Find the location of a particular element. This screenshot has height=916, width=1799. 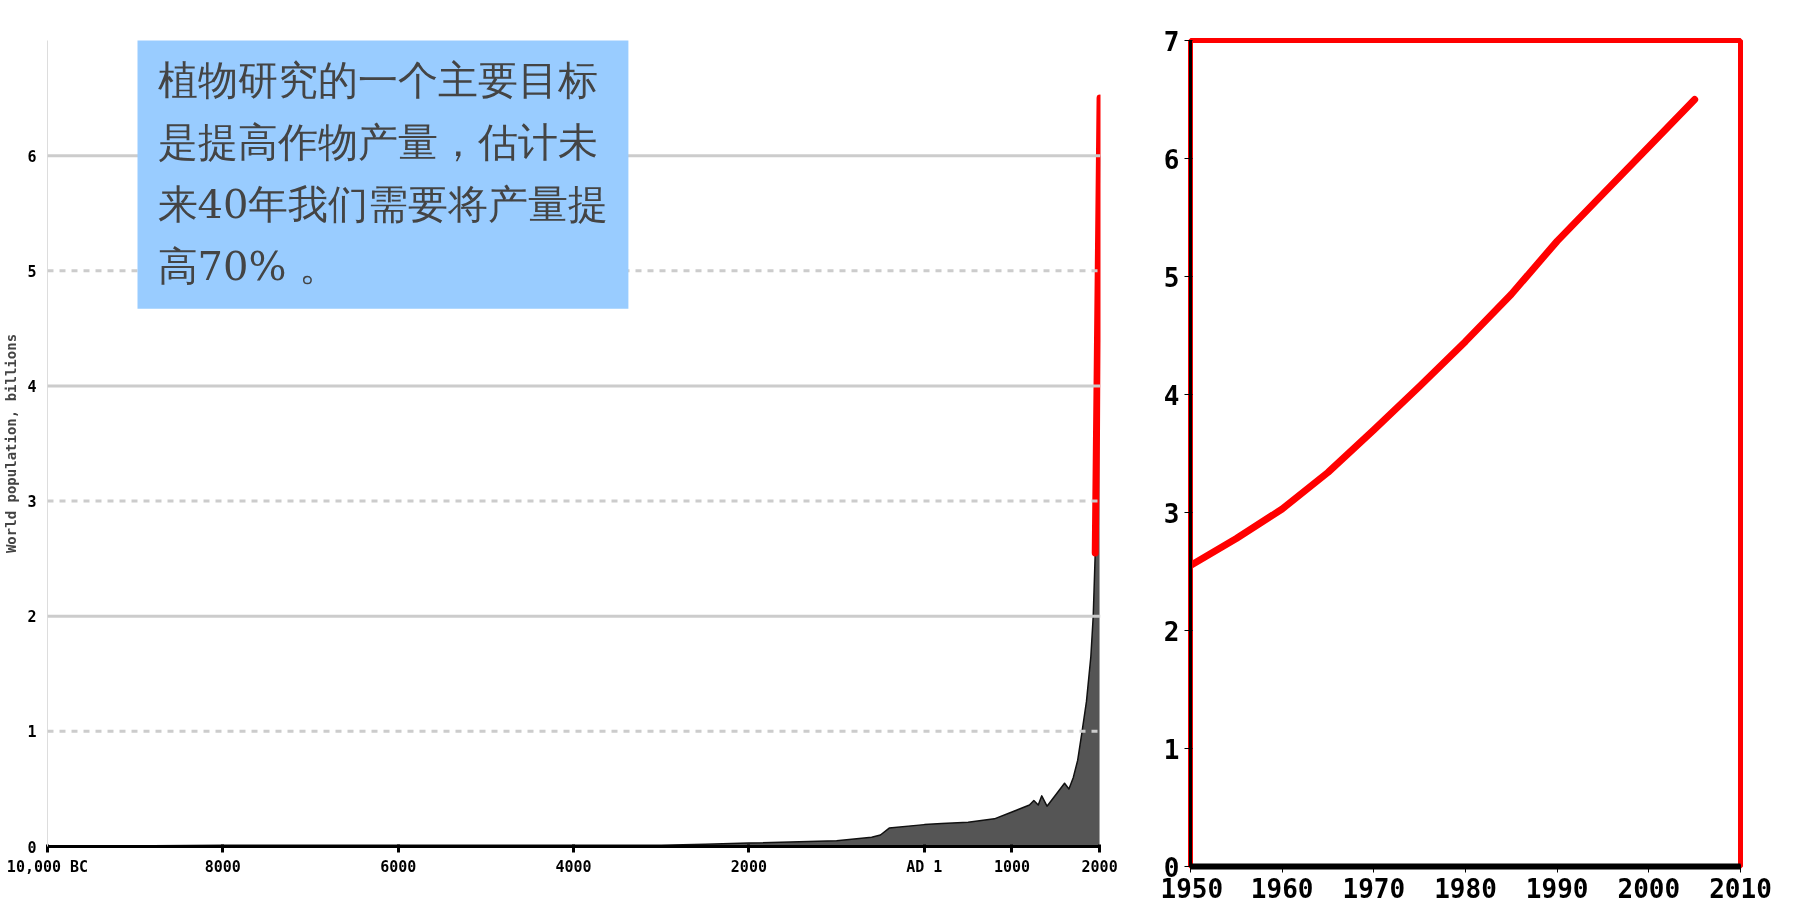

x-tick-label: 1970 is located at coordinates (1374, 888).